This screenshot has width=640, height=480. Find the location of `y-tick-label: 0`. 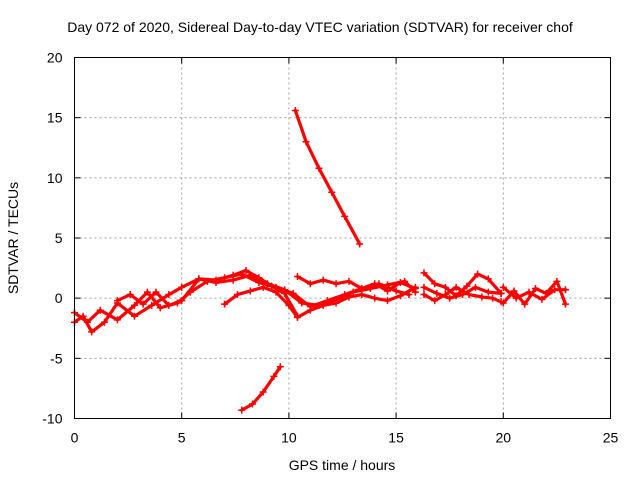

y-tick-label: 0 is located at coordinates (59, 298).